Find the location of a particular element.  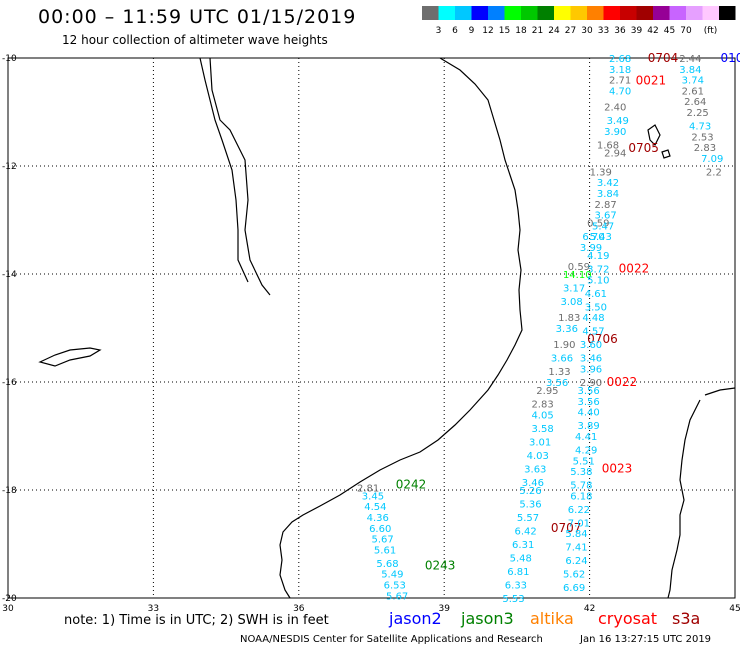

swh-value: 2.25 is located at coordinates (698, 113).